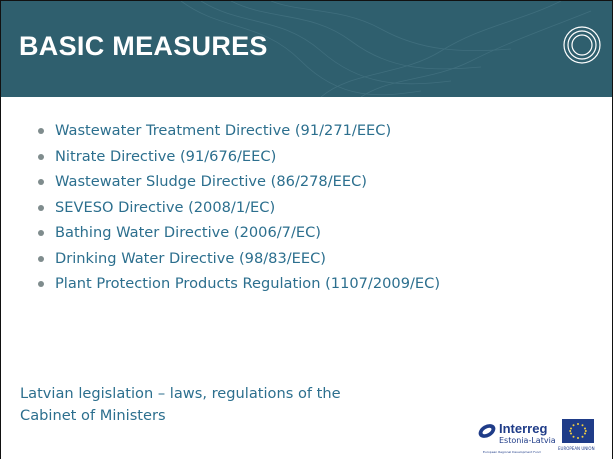  Describe the element at coordinates (527, 440) in the screenshot. I see `logo-programme: Estonia-Latvia` at that location.